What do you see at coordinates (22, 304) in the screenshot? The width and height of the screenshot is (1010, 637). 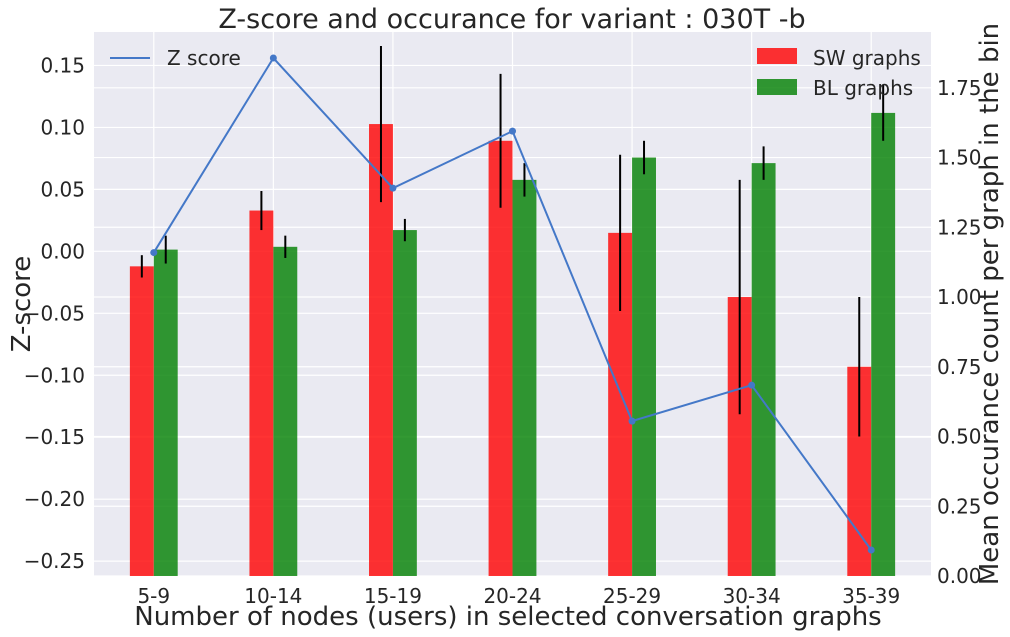 I see `y-axis-label-left: Z-score` at bounding box center [22, 304].